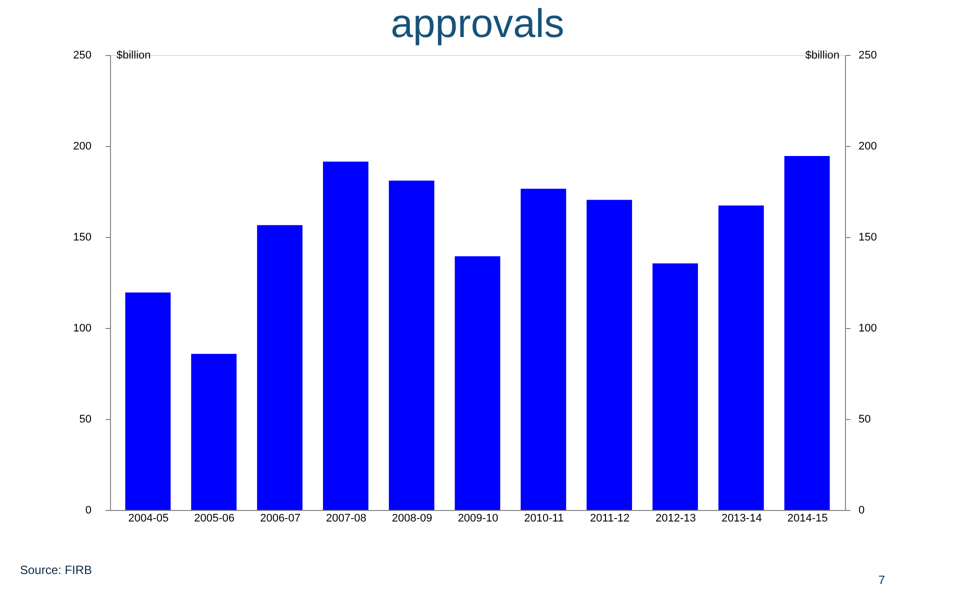 This screenshot has width=957, height=605. What do you see at coordinates (822, 56) in the screenshot?
I see `y2-axis-title: $billion` at bounding box center [822, 56].